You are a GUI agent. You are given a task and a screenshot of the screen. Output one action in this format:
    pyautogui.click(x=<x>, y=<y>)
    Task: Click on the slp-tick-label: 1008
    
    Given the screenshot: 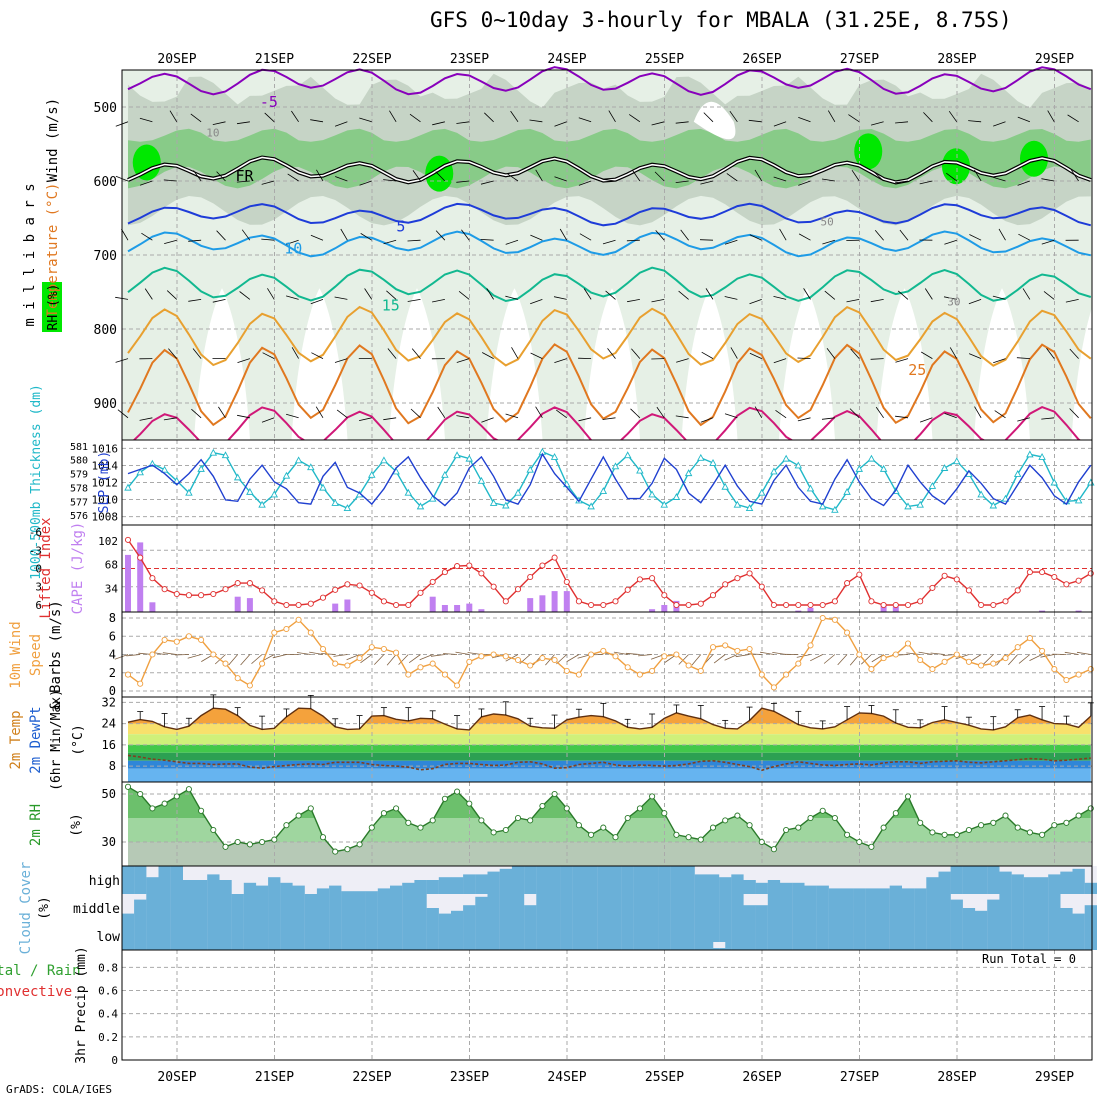 What is the action you would take?
    pyautogui.click(x=105, y=517)
    